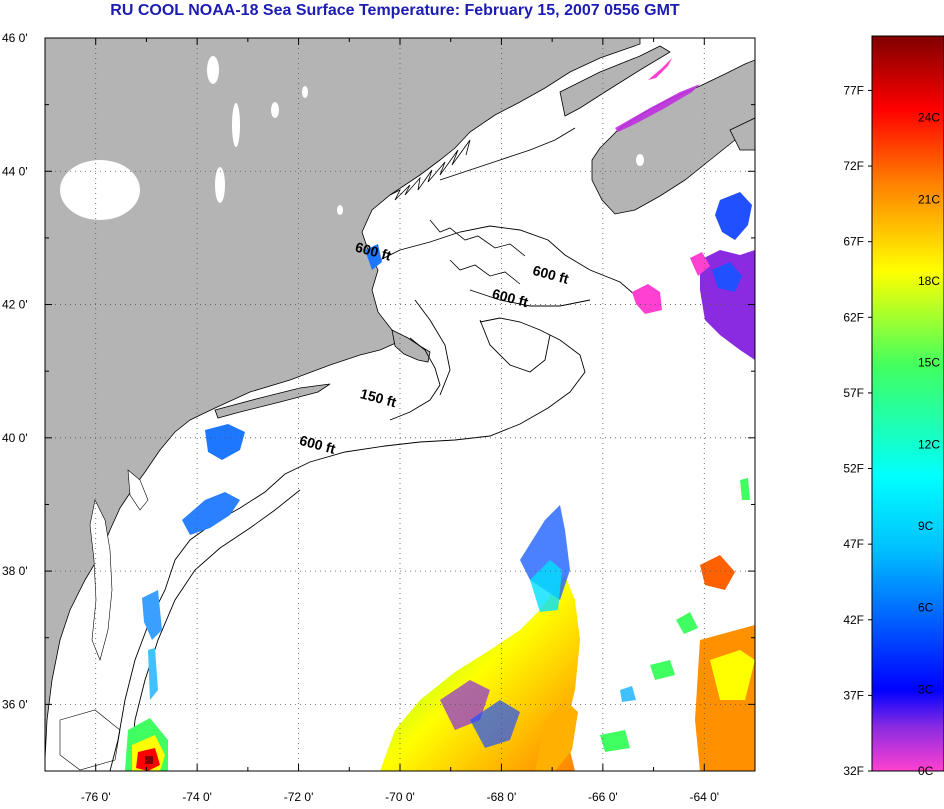 The image size is (944, 809). Describe the element at coordinates (15, 371) in the screenshot. I see `latitude-labels: 46 0' 44 0' 42 0' 40 0' 38 0' 36 0'` at that location.